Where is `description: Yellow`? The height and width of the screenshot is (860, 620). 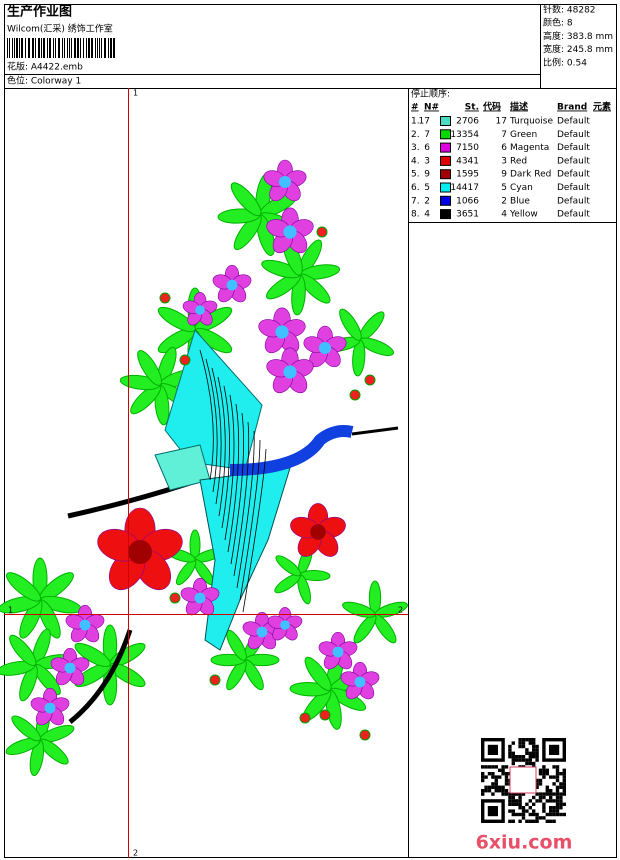
description: Yellow is located at coordinates (523, 215).